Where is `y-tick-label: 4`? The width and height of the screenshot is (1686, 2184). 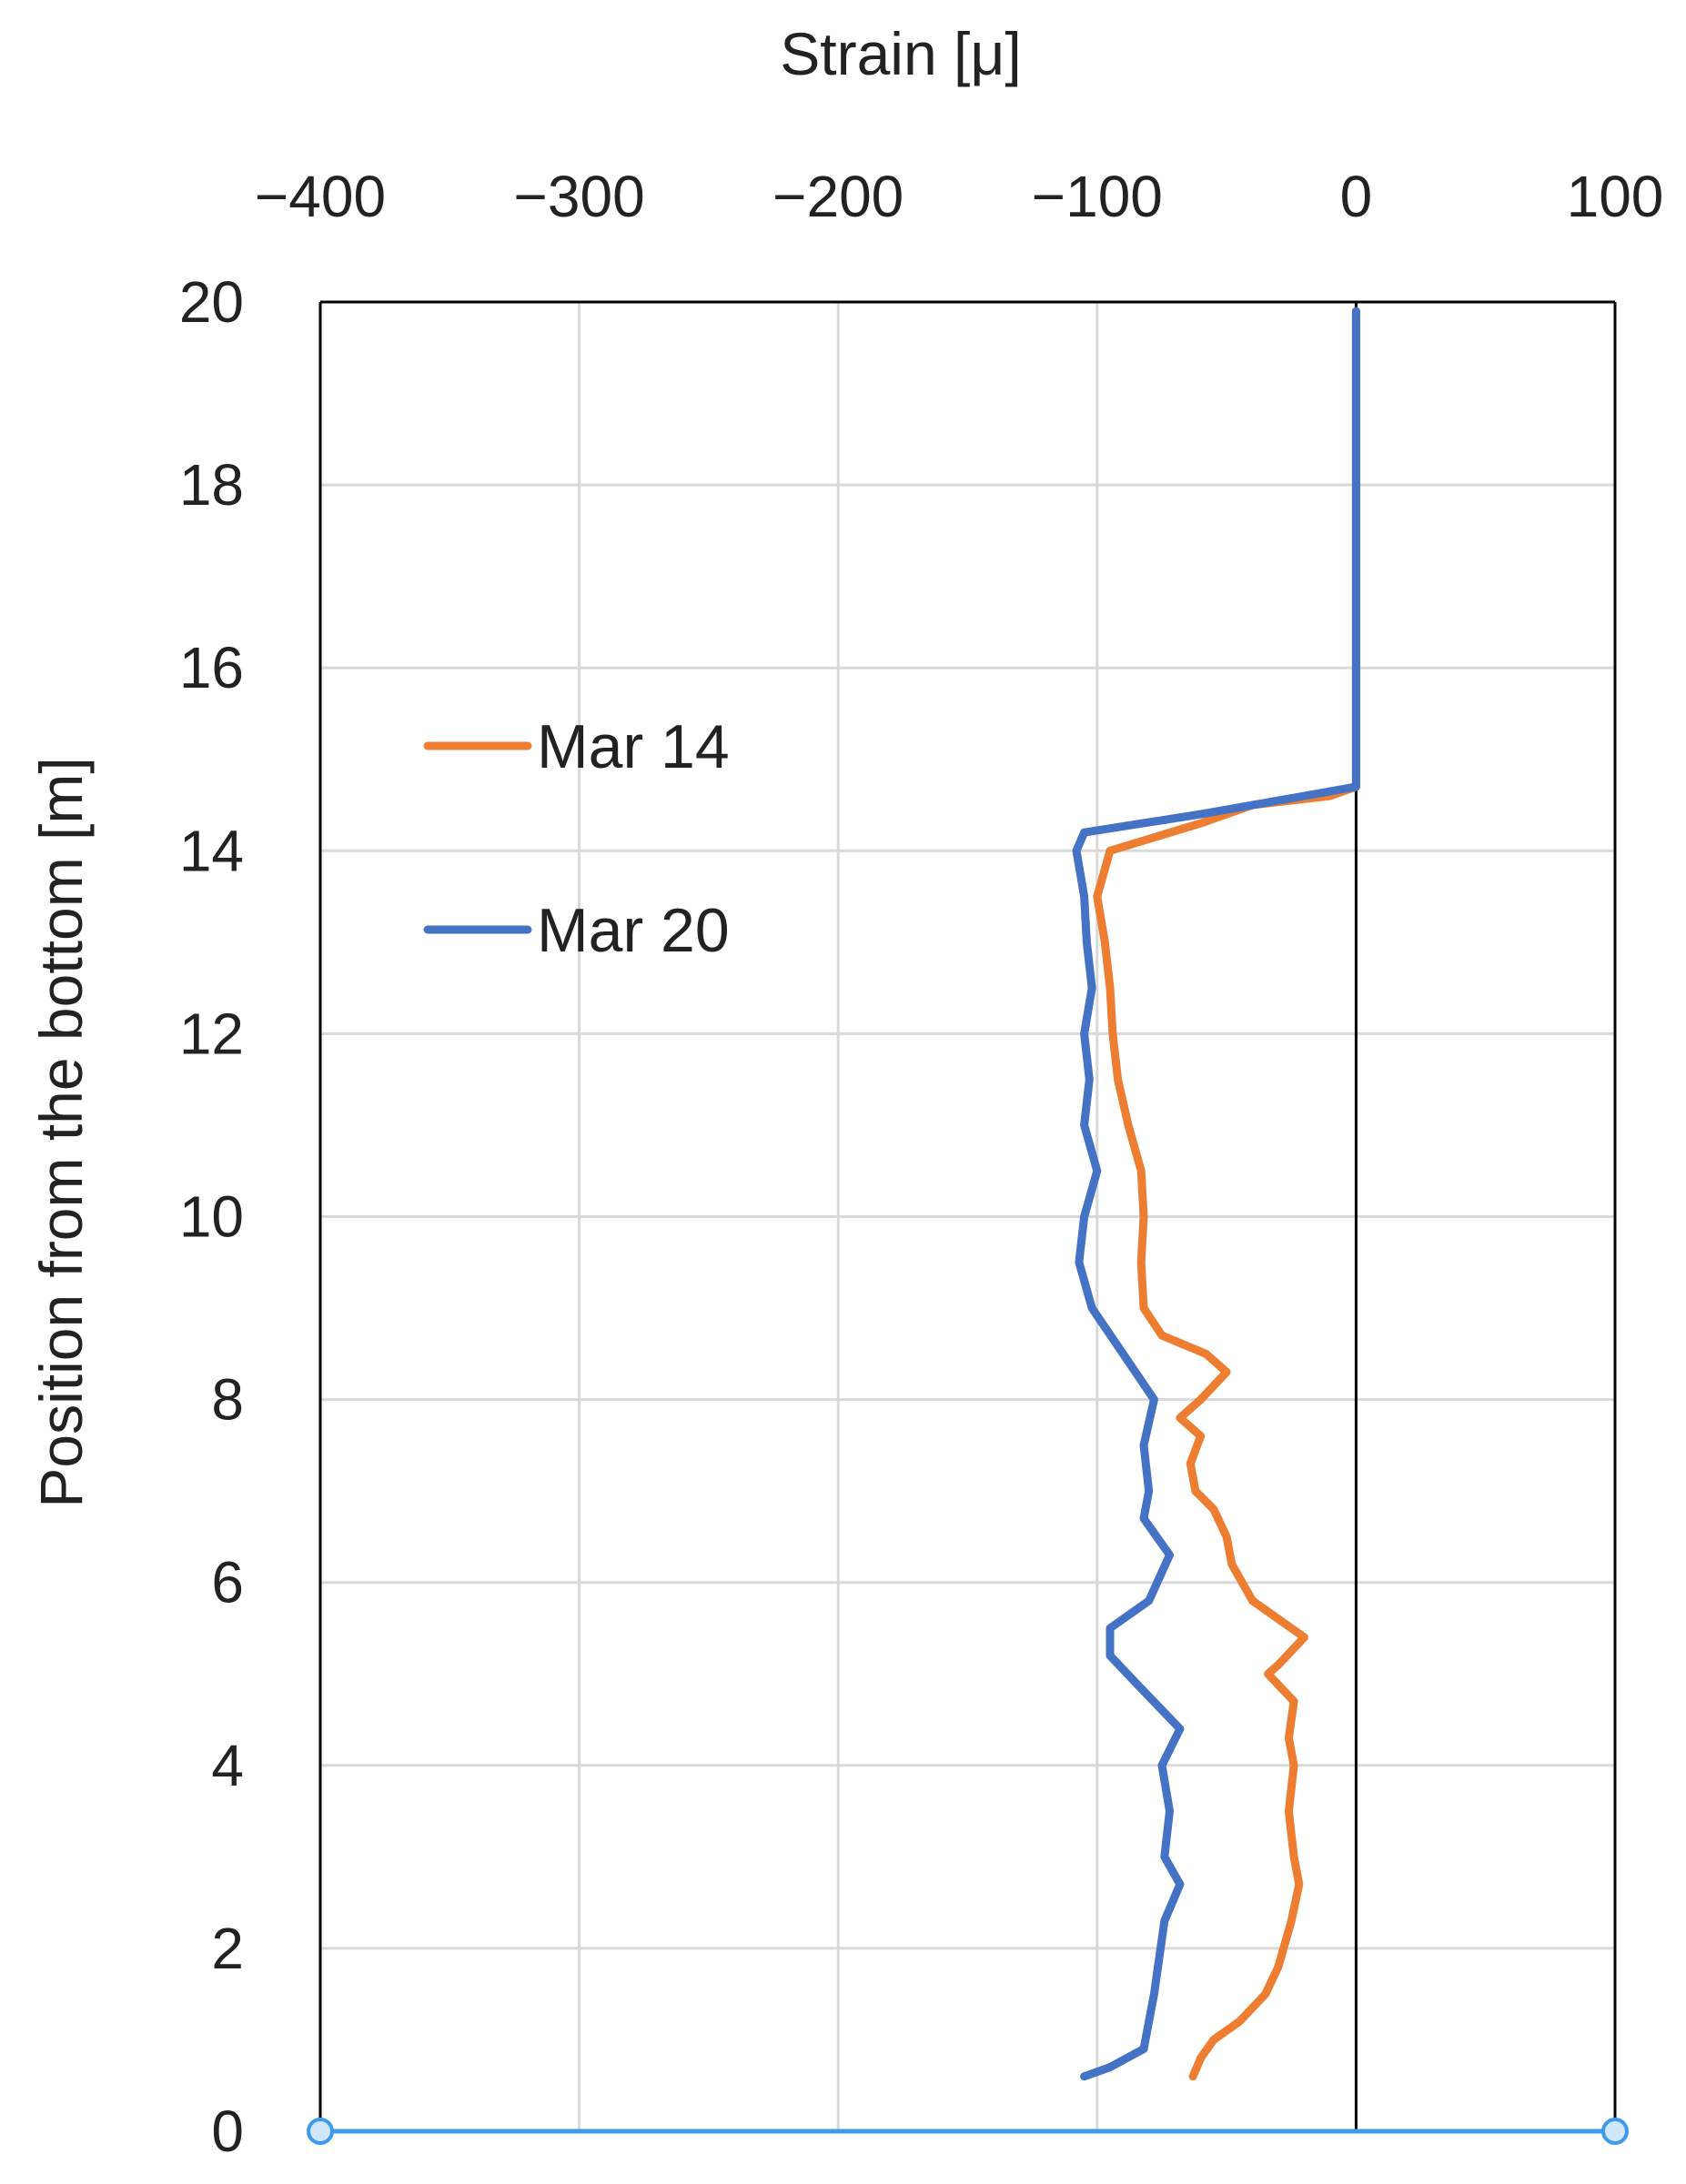
y-tick-label: 4 is located at coordinates (227, 1765).